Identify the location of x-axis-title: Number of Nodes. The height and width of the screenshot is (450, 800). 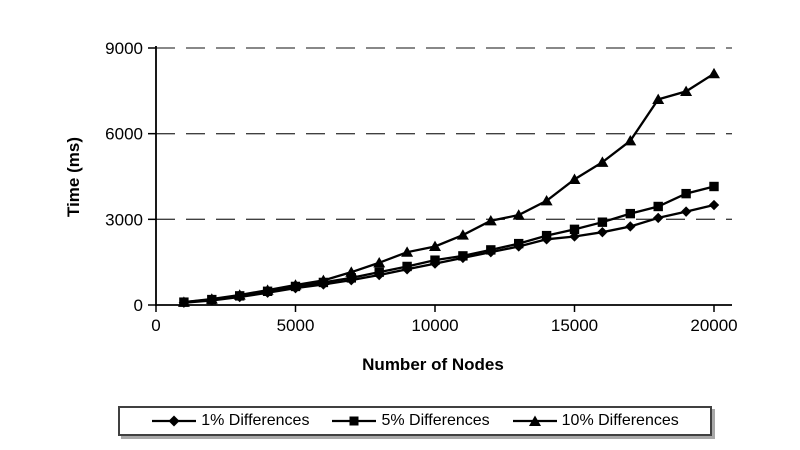
(433, 364).